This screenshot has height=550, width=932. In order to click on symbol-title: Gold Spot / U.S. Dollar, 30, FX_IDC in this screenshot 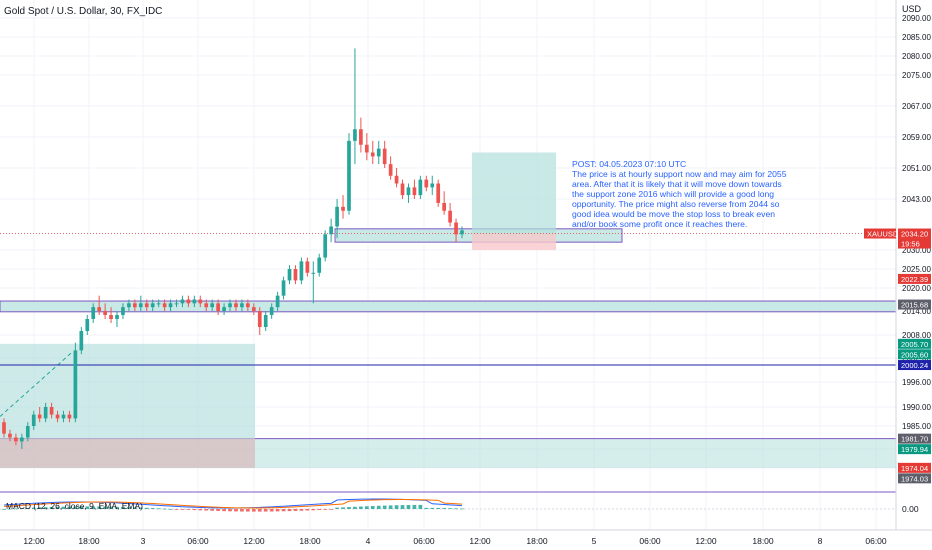, I will do `click(83, 11)`.